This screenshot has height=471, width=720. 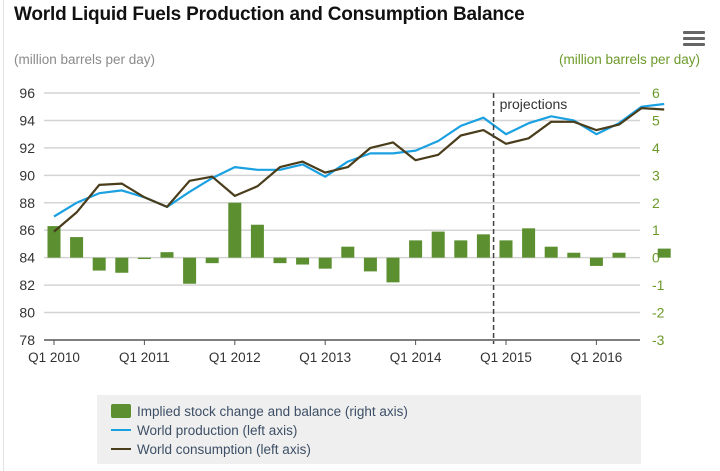 I want to click on legend-label: World consumption (left axis), so click(x=224, y=449).